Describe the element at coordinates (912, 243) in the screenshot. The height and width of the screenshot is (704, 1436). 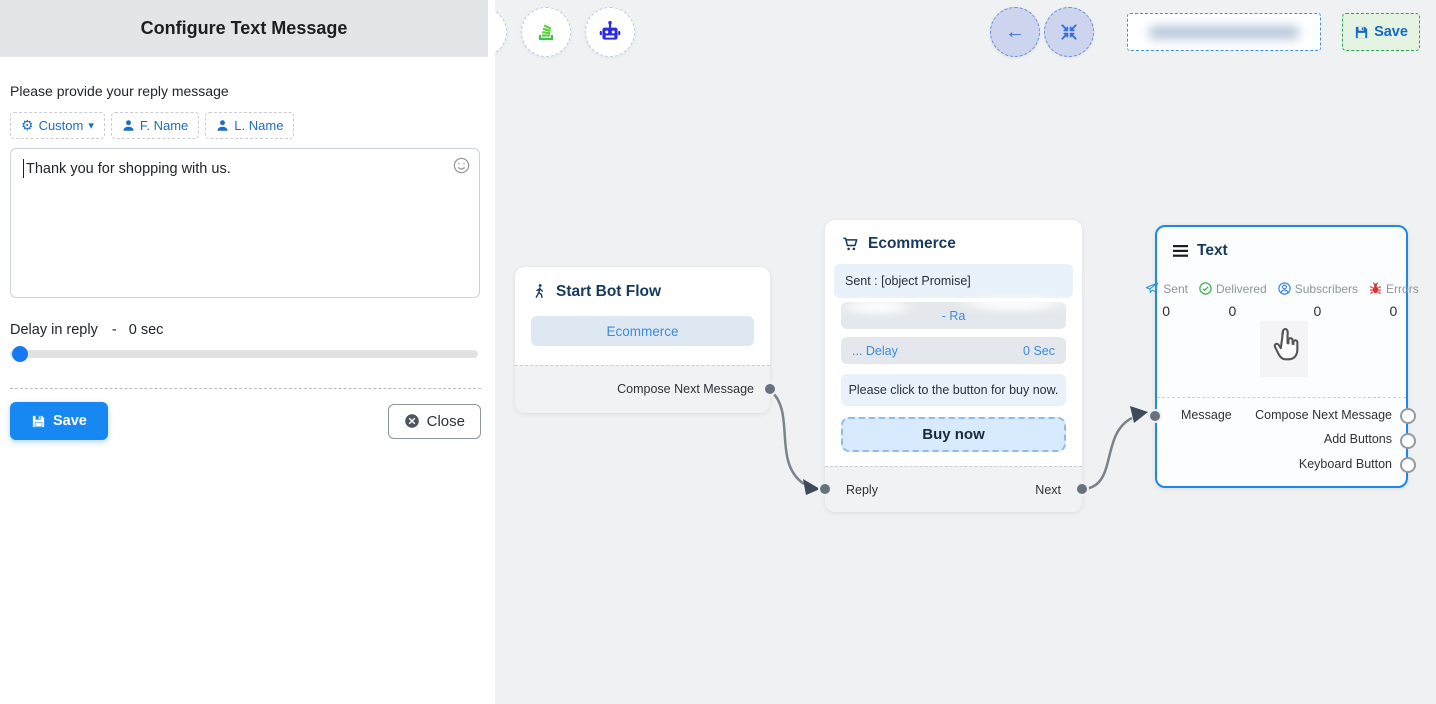
I see `ecommerce-node-title: Ecommerce` at that location.